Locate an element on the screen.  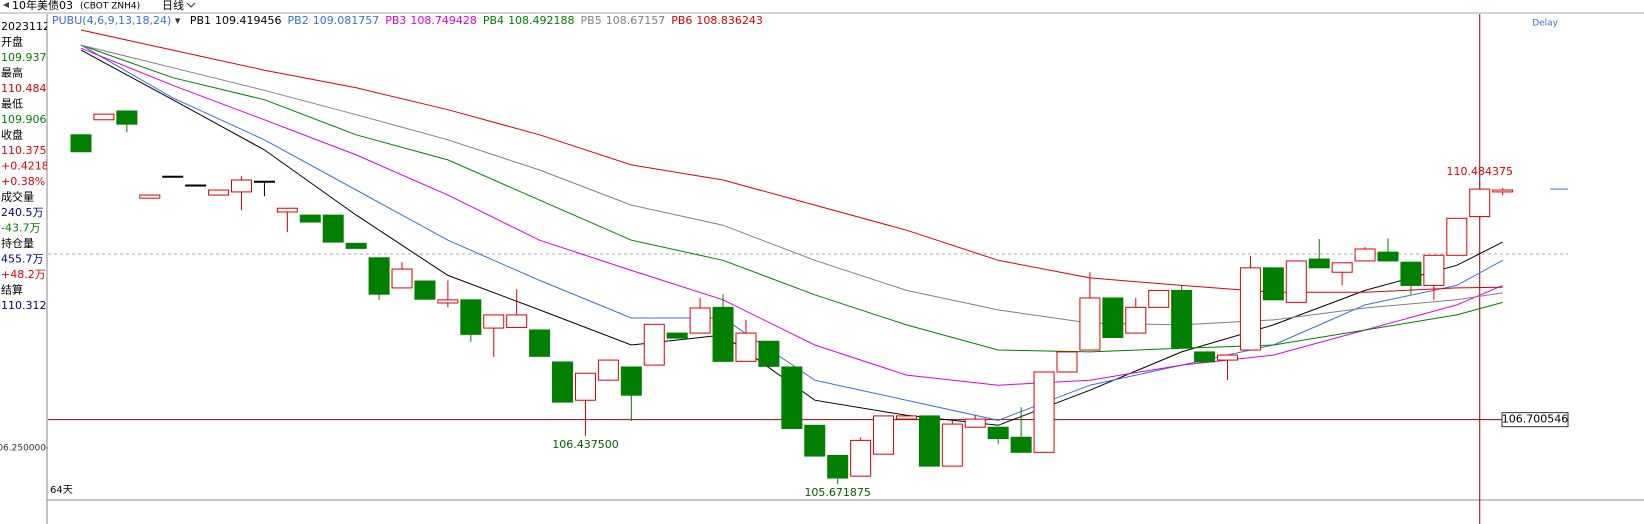
sidebar-item: 109.9062 is located at coordinates (27, 119).